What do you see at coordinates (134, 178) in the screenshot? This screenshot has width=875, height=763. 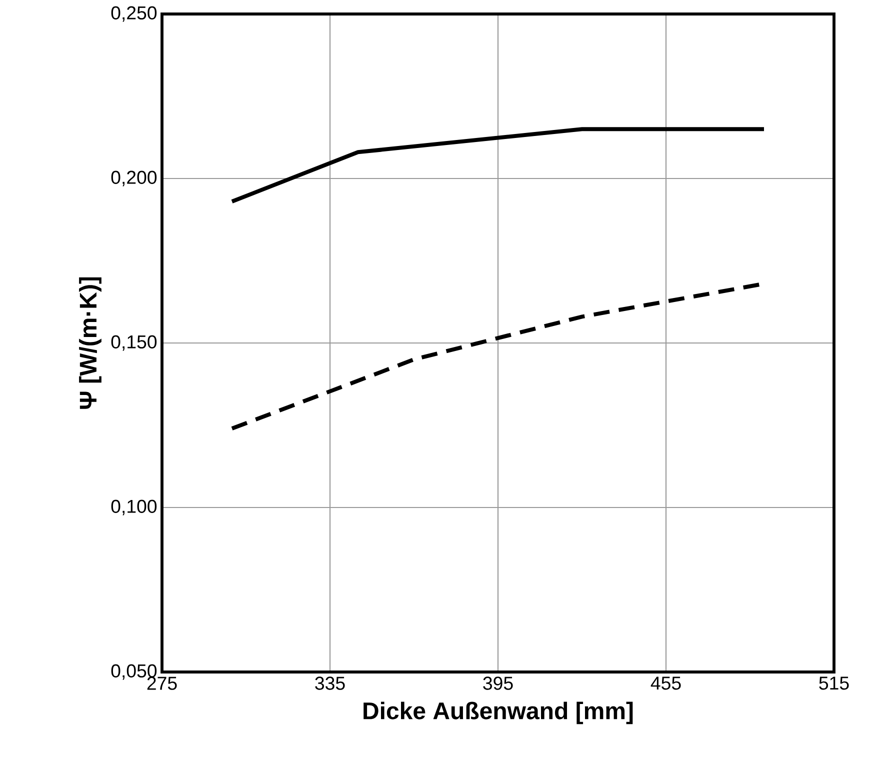 I see `y-tick-label: 0,200` at bounding box center [134, 178].